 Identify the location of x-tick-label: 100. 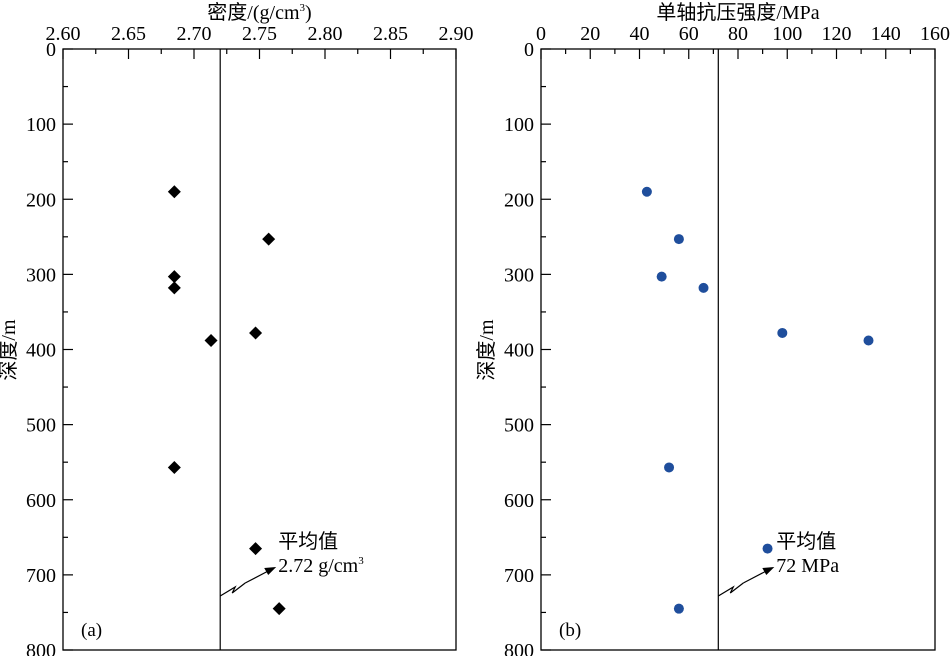
(787, 34).